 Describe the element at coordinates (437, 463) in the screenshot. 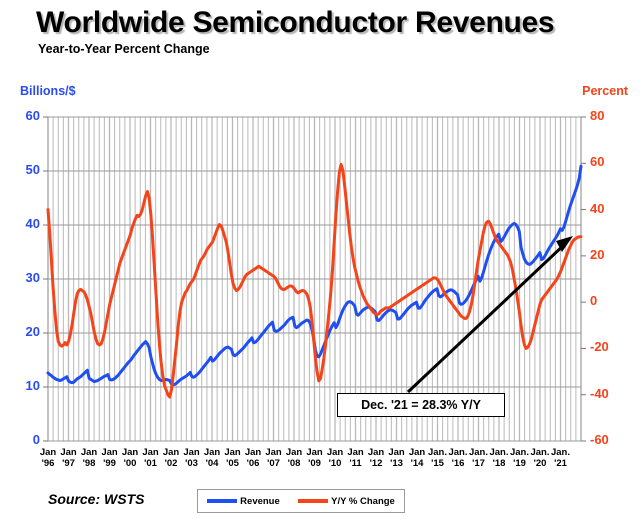

I see `x-tick-year: '15` at that location.